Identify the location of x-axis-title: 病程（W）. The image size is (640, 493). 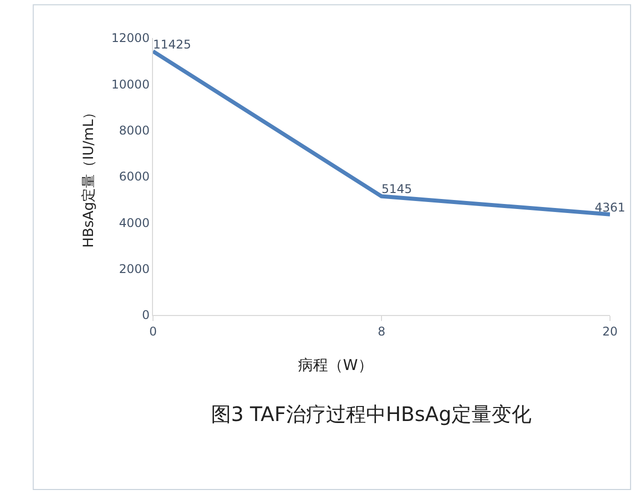
(335, 365).